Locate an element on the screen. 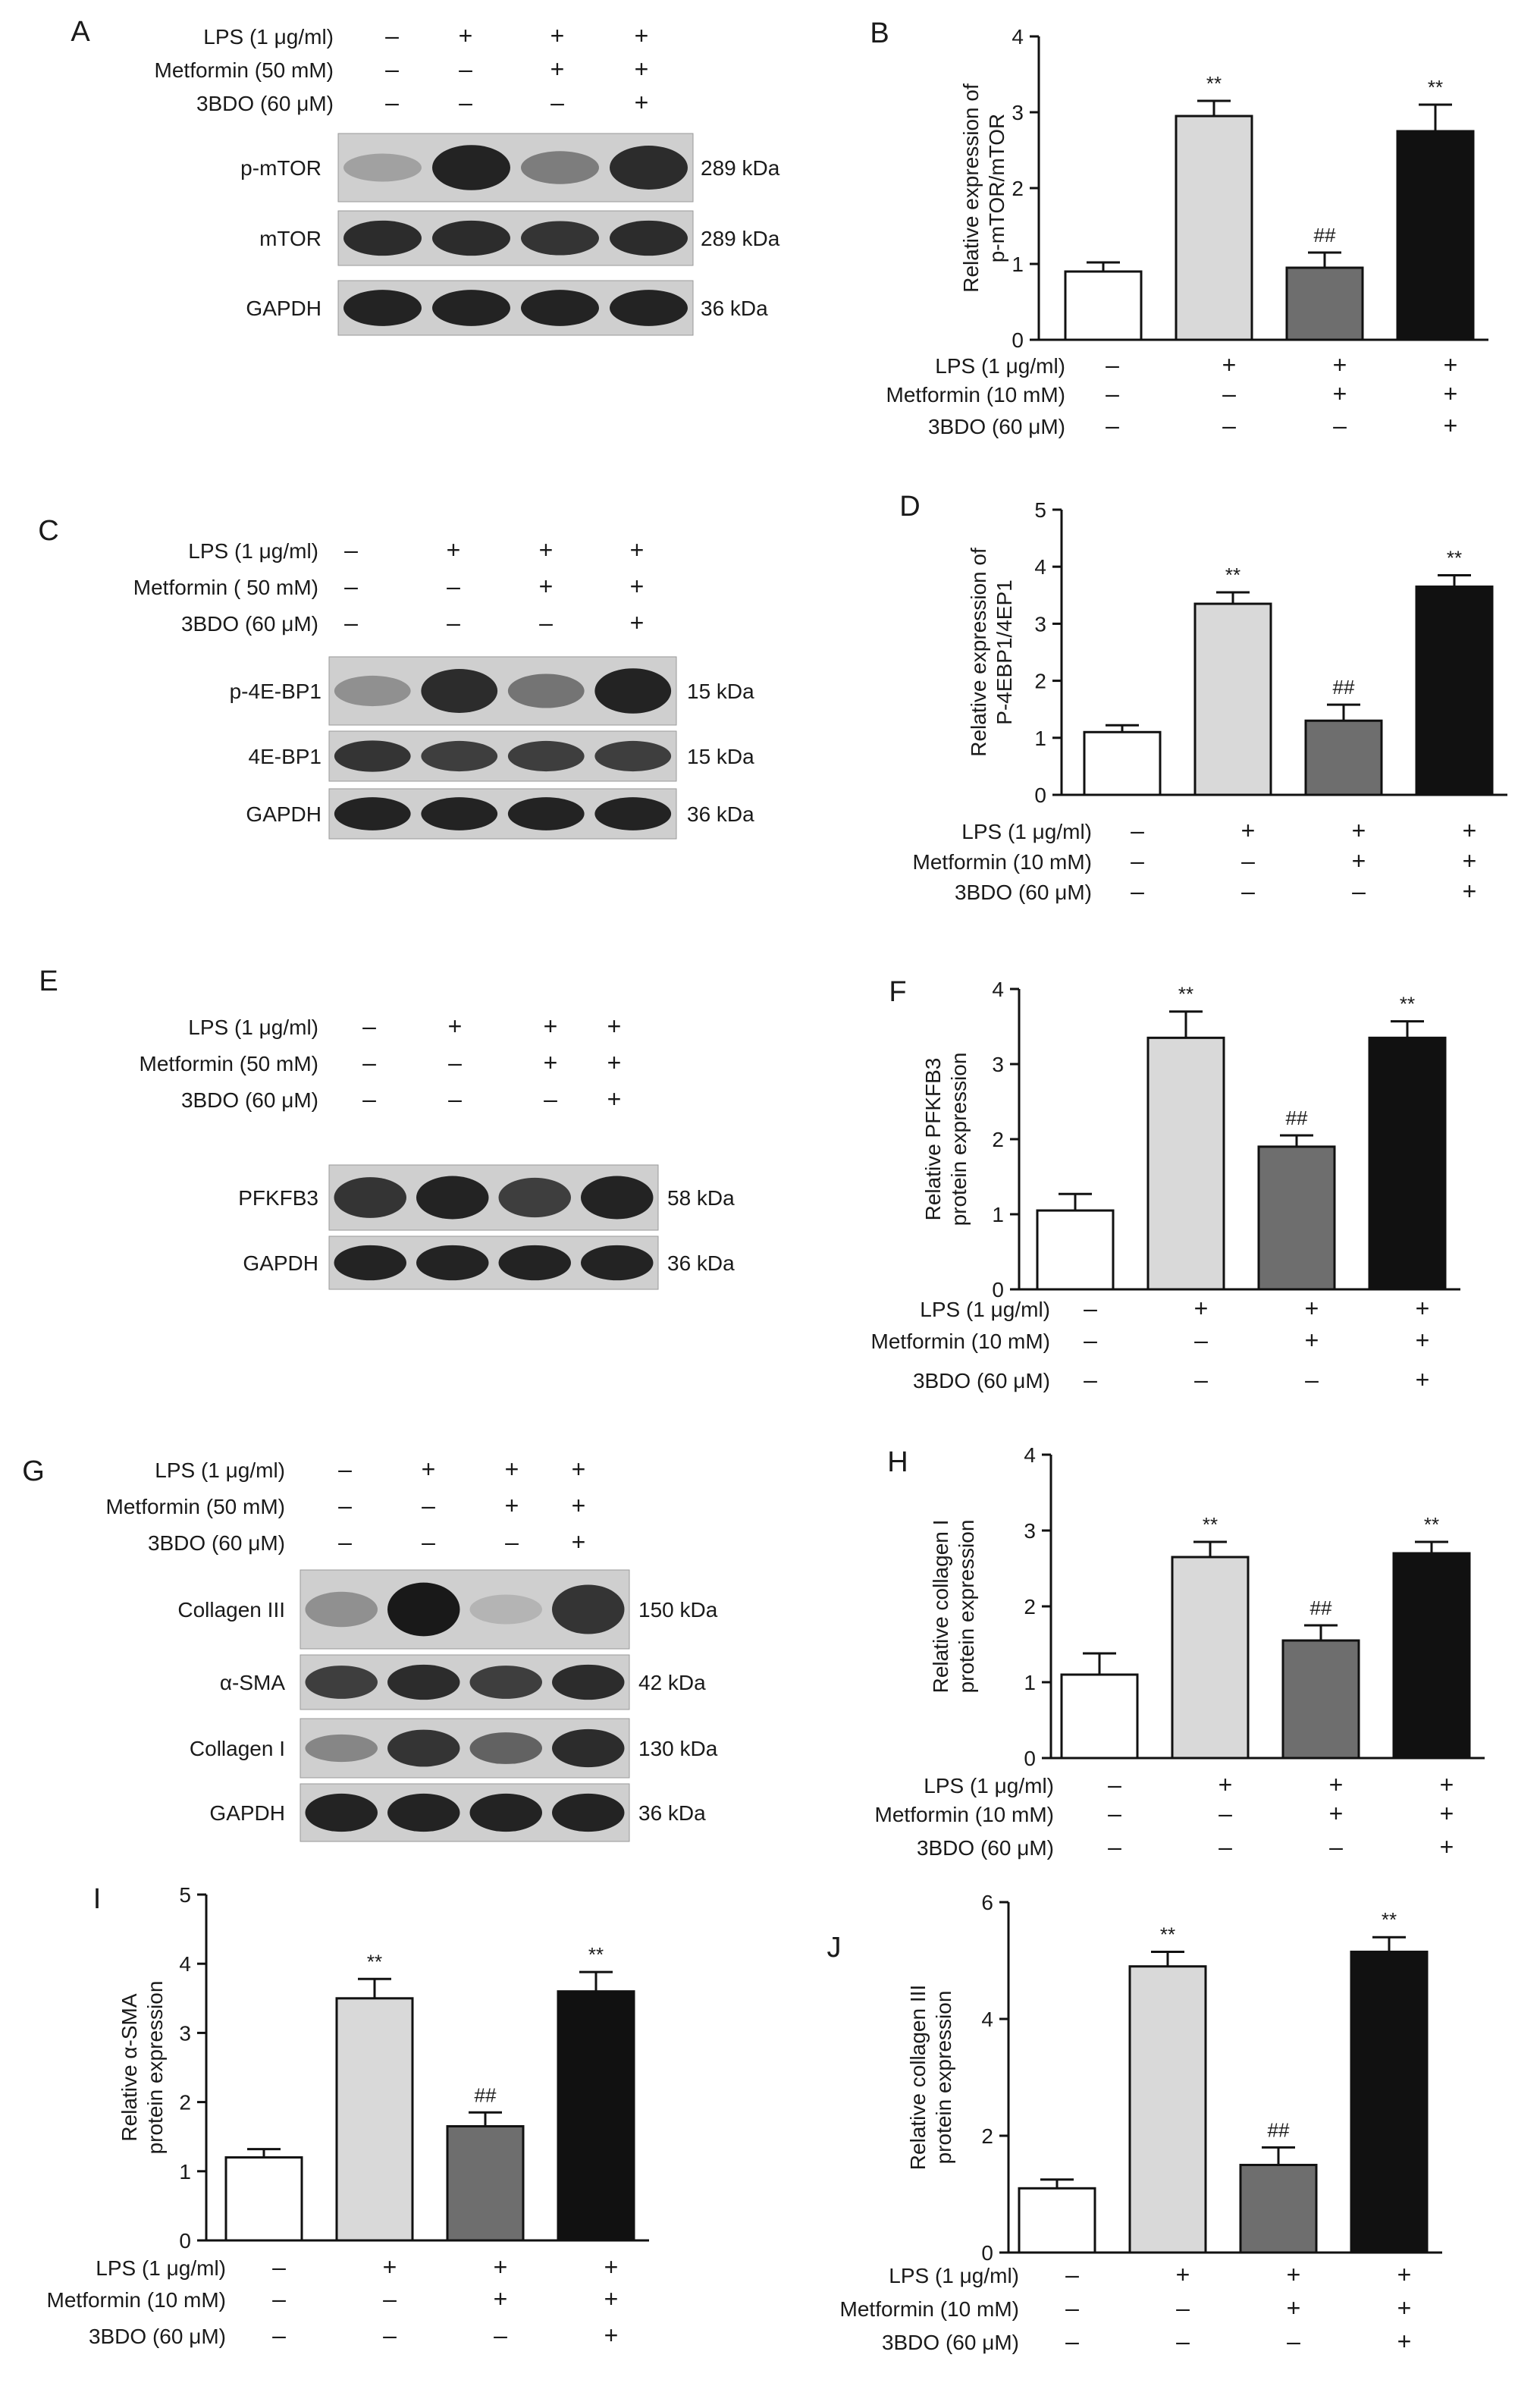  band-size-label: 42 kDa is located at coordinates (672, 1682).